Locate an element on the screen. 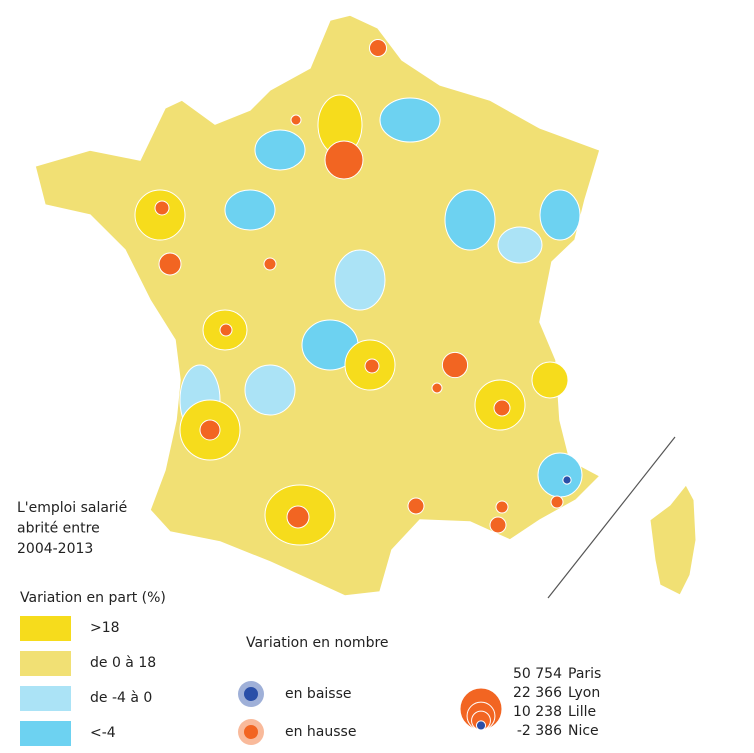  size-legend-value: 50 754 is located at coordinates (537, 674).